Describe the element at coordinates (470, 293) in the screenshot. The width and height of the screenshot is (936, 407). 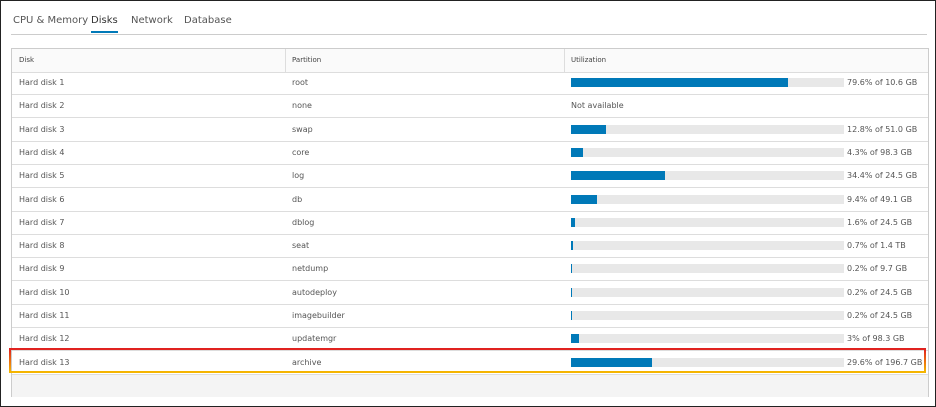
I see `table-row: Hard disk 10 autodeploy 0.2% of 24.5 GB` at that location.